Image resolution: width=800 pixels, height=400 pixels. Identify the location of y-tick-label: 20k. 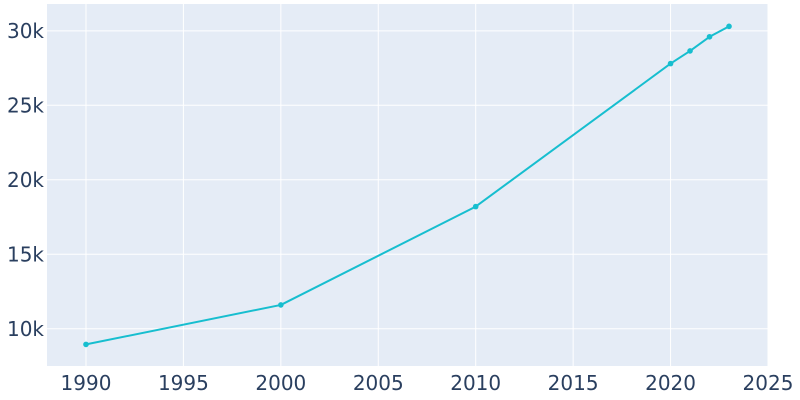
(25, 180).